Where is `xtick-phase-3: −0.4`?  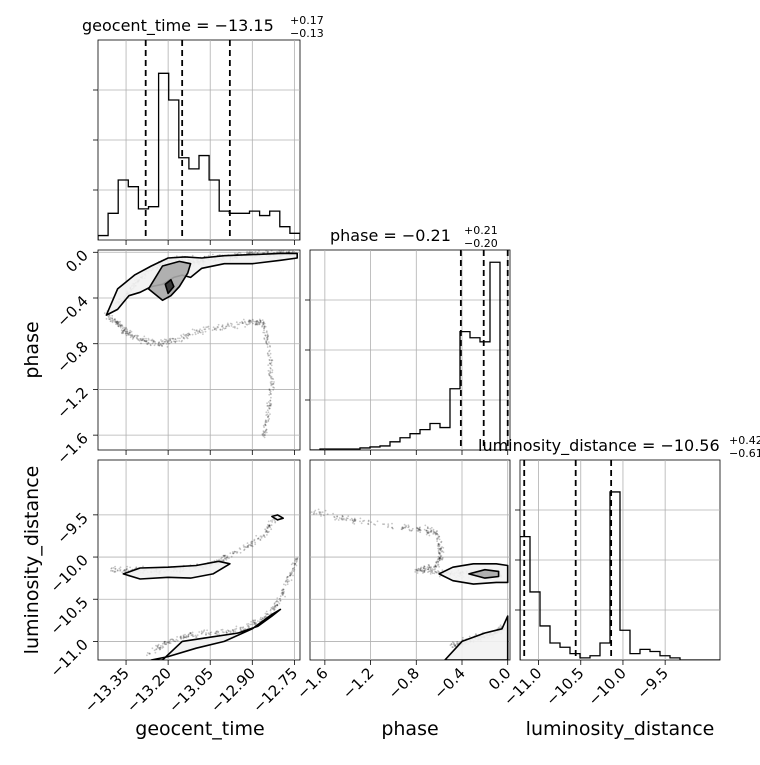 xtick-phase-3: −0.4 is located at coordinates (449, 683).